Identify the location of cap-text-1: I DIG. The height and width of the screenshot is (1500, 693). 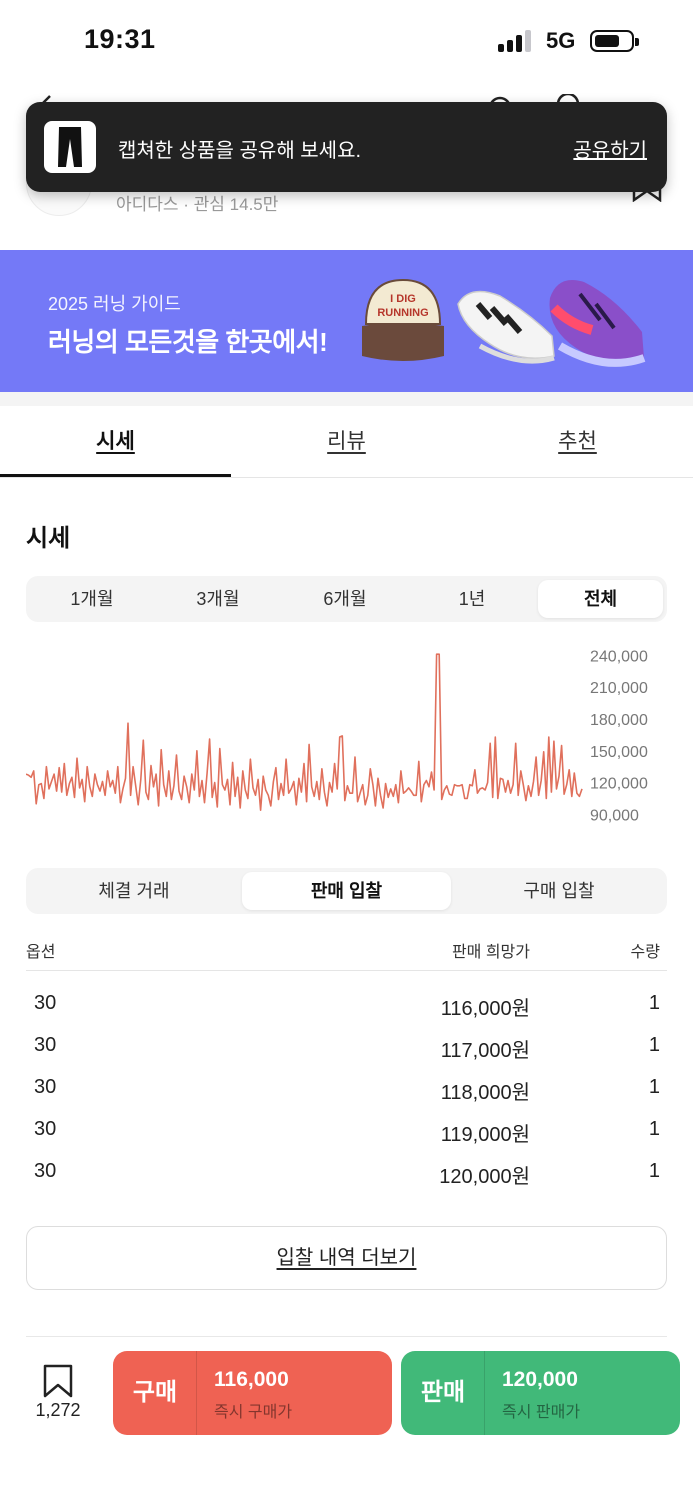
(403, 299).